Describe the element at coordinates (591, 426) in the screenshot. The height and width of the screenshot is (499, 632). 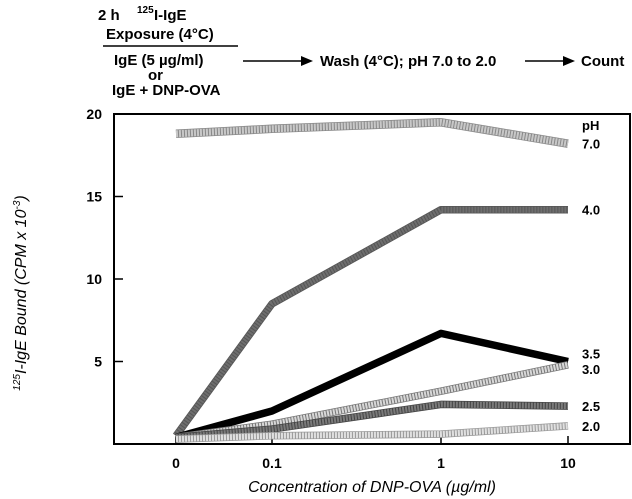
I see `series-label-ph-2.0: 2.0` at that location.